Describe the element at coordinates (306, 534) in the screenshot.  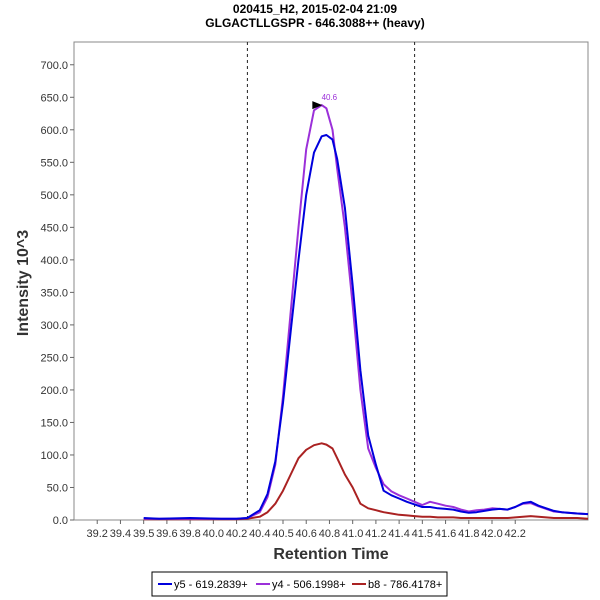
I see `x-tick-label: 40.6` at that location.